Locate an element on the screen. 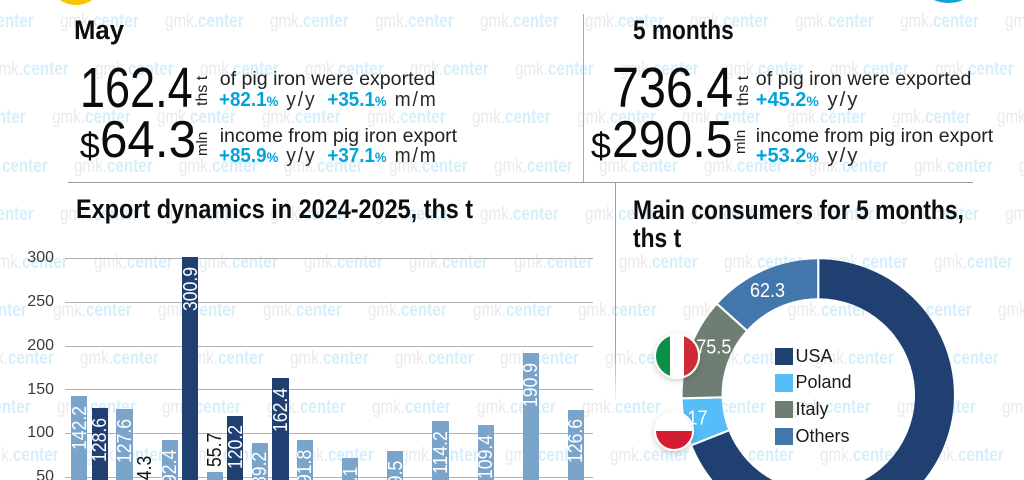  svg-text: 17 is located at coordinates (697, 419).